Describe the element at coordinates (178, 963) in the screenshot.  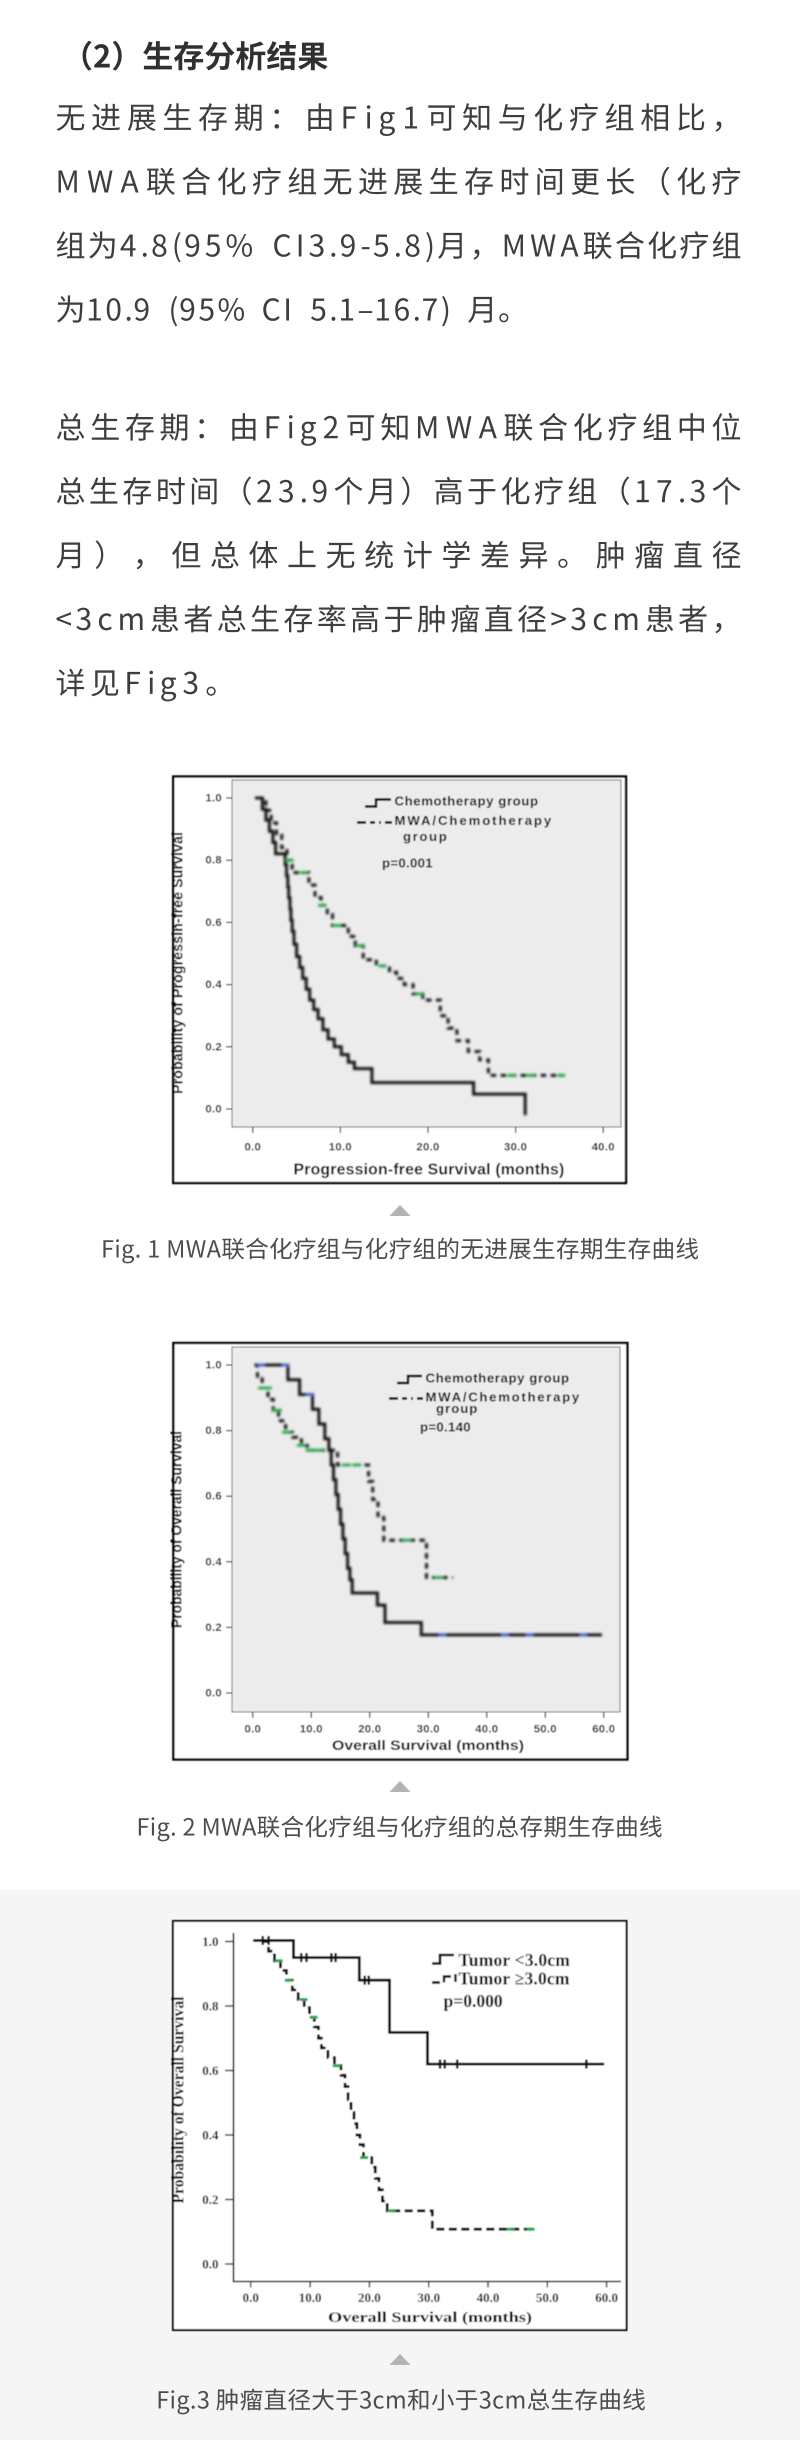
I see `svg-text:Probability of Progressin-free: Probability of Progressin-free Survival` at that location.